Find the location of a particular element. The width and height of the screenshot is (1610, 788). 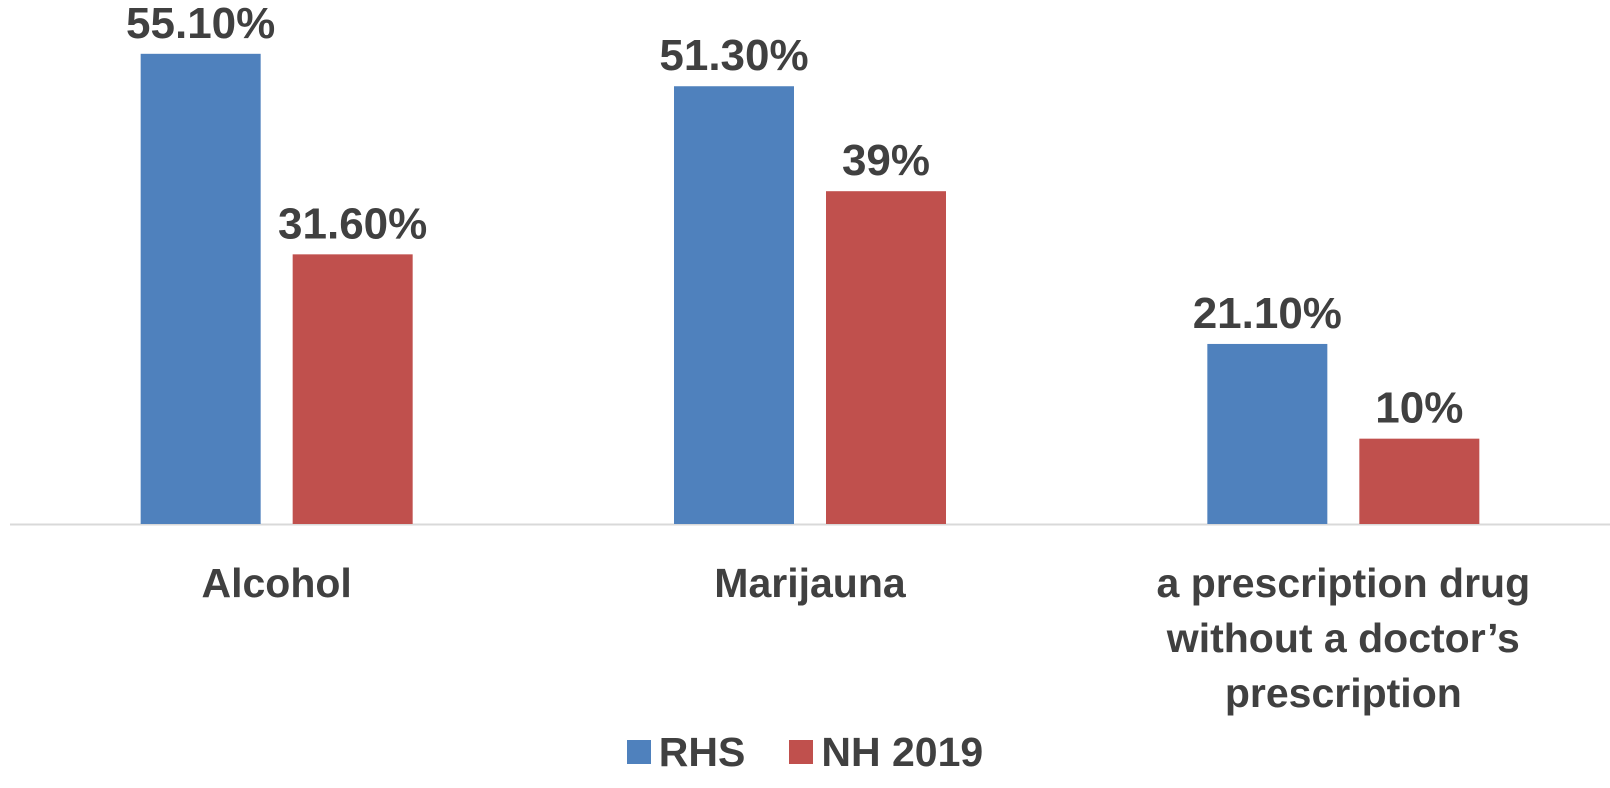

bar-nh-2019-alcohol is located at coordinates (352, 389).